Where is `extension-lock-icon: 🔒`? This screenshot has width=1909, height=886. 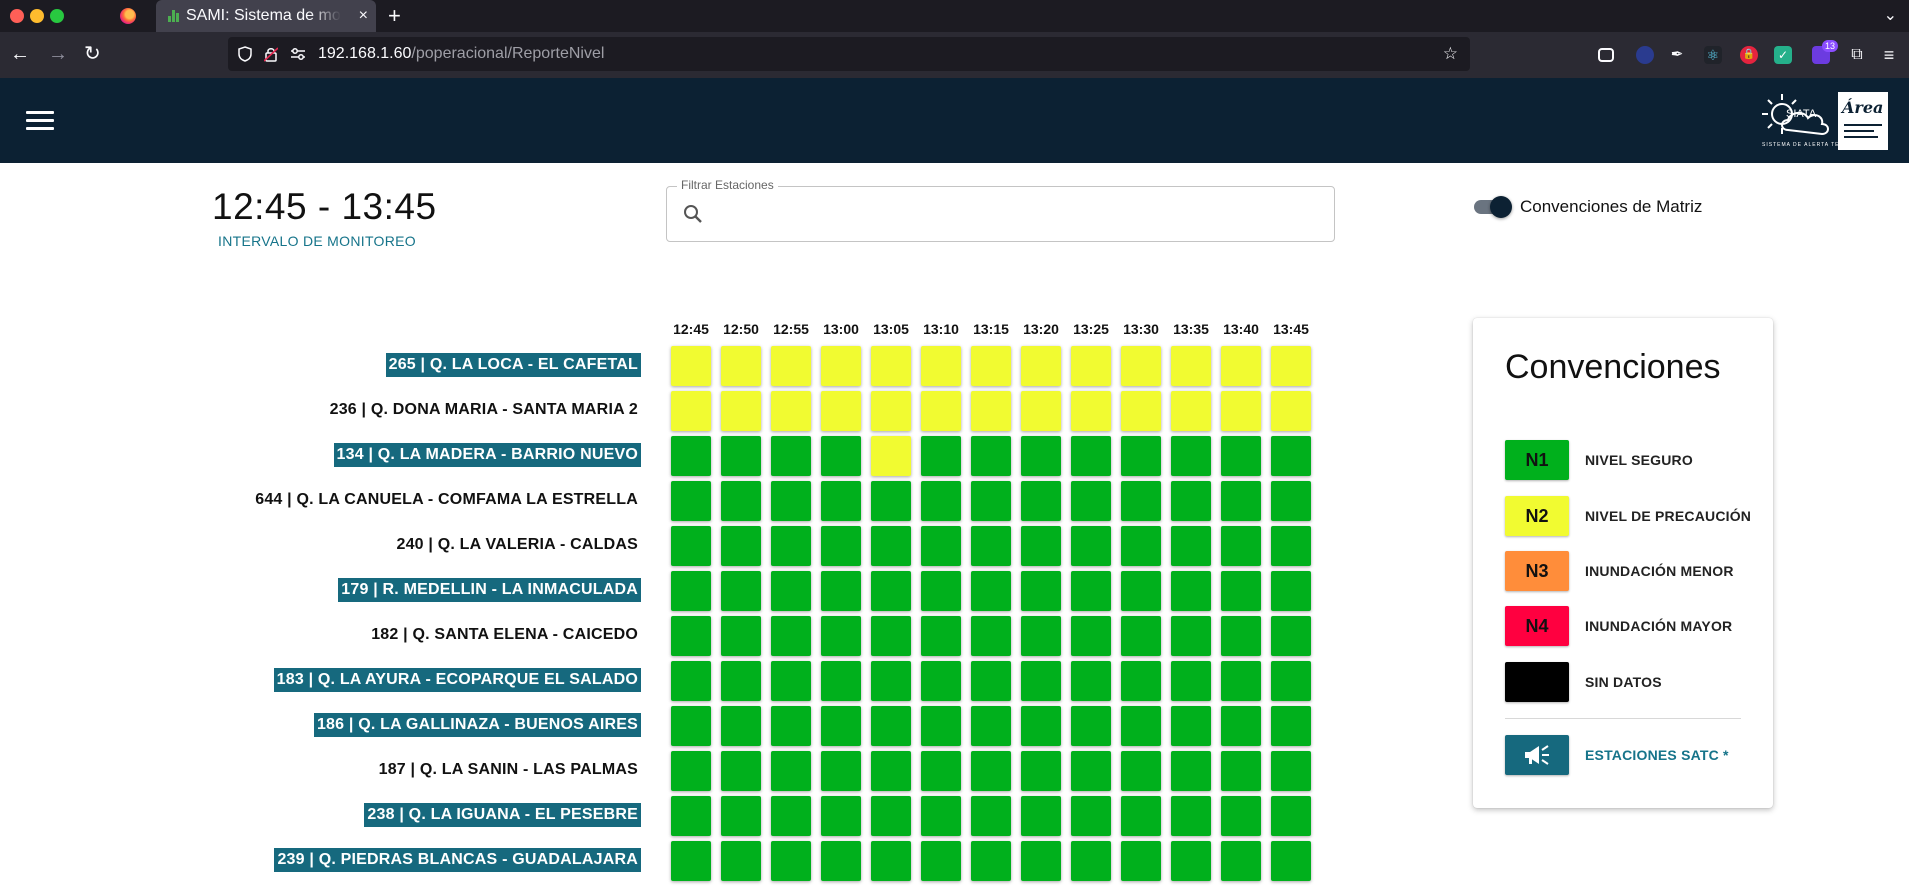
extension-lock-icon: 🔒 is located at coordinates (1749, 55).